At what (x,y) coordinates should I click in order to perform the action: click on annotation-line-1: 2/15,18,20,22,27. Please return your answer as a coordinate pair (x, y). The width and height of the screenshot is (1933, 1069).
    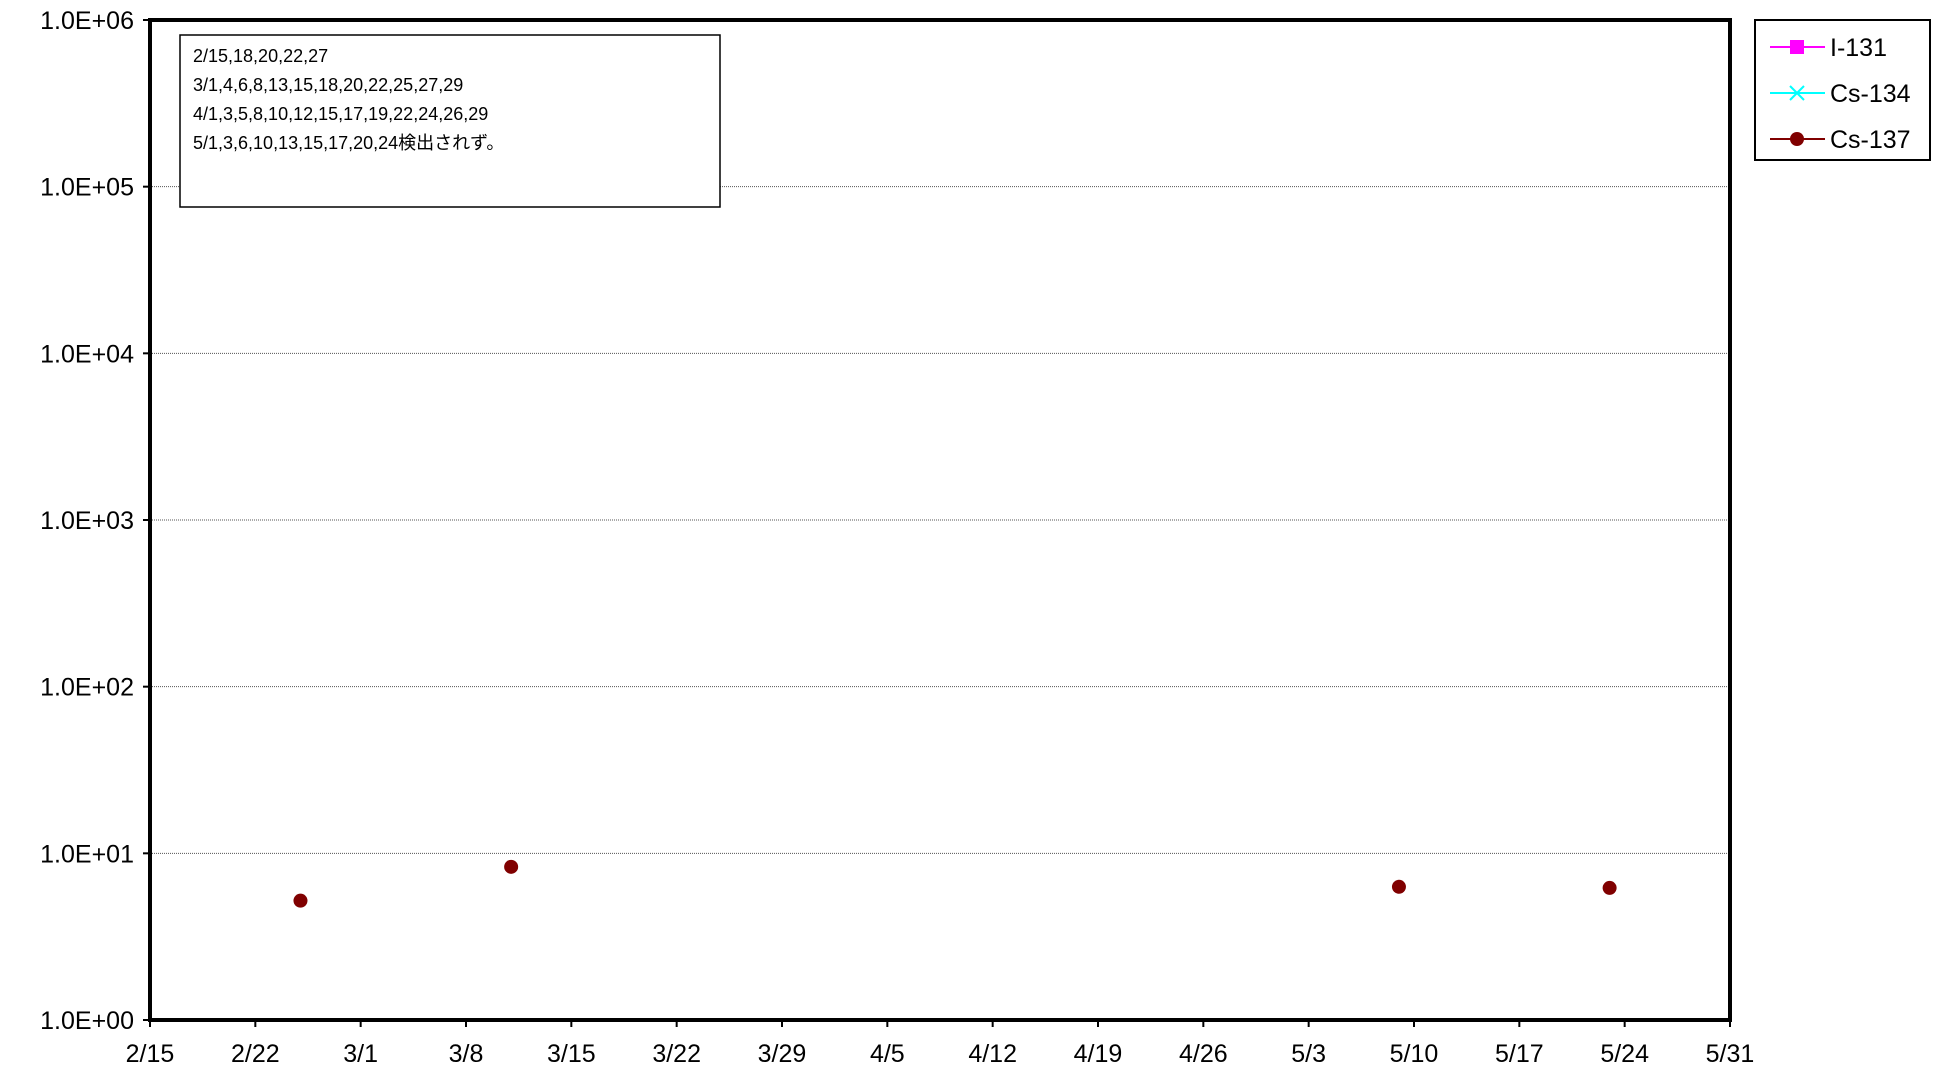
    Looking at the image, I should click on (260, 56).